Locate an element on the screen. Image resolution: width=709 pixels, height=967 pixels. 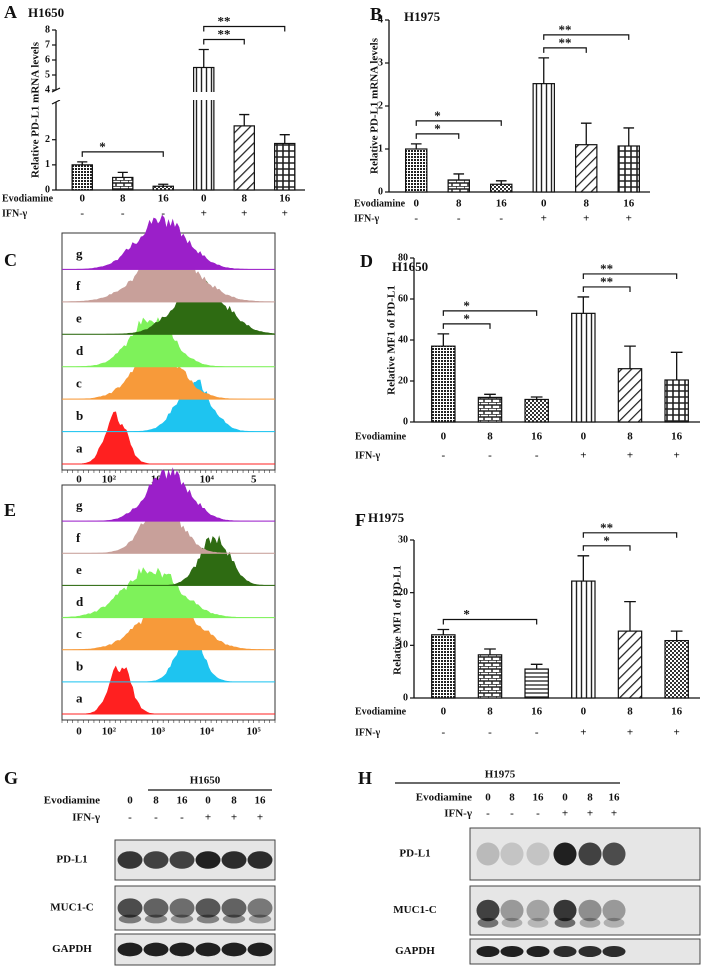
panel-letter: F is located at coordinates (360, 520).